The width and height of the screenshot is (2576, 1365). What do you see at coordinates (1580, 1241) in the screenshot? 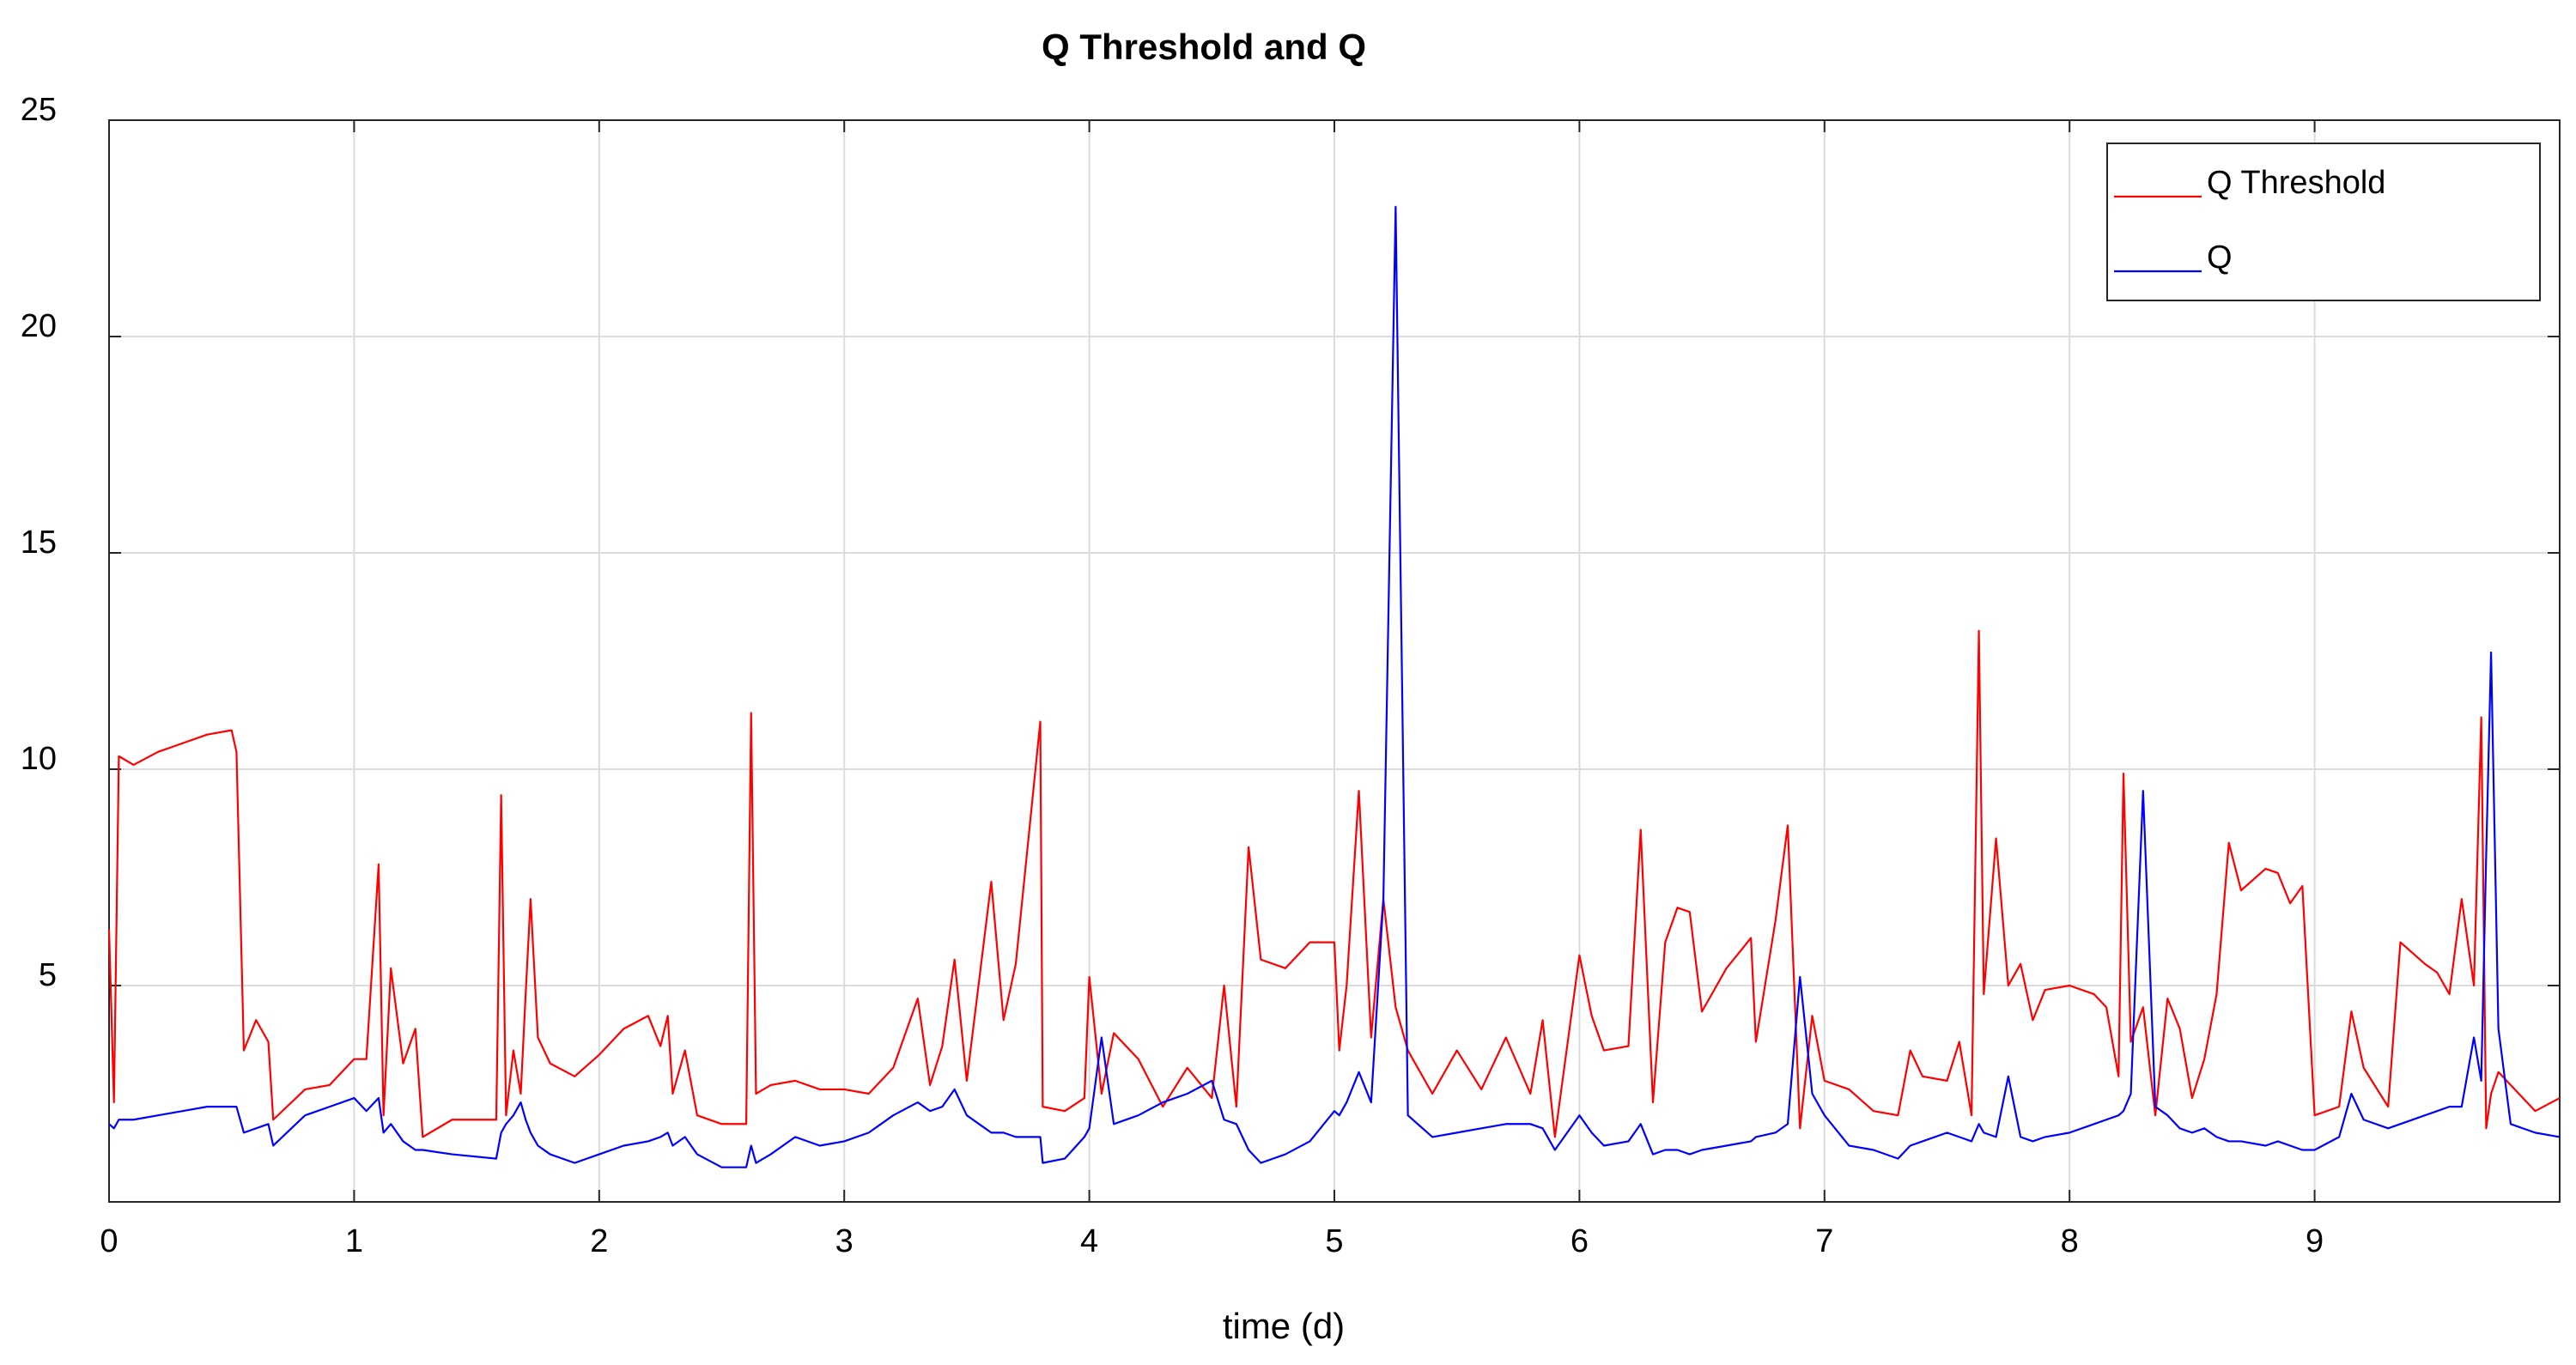
I see `x-tick-label: 6` at bounding box center [1580, 1241].